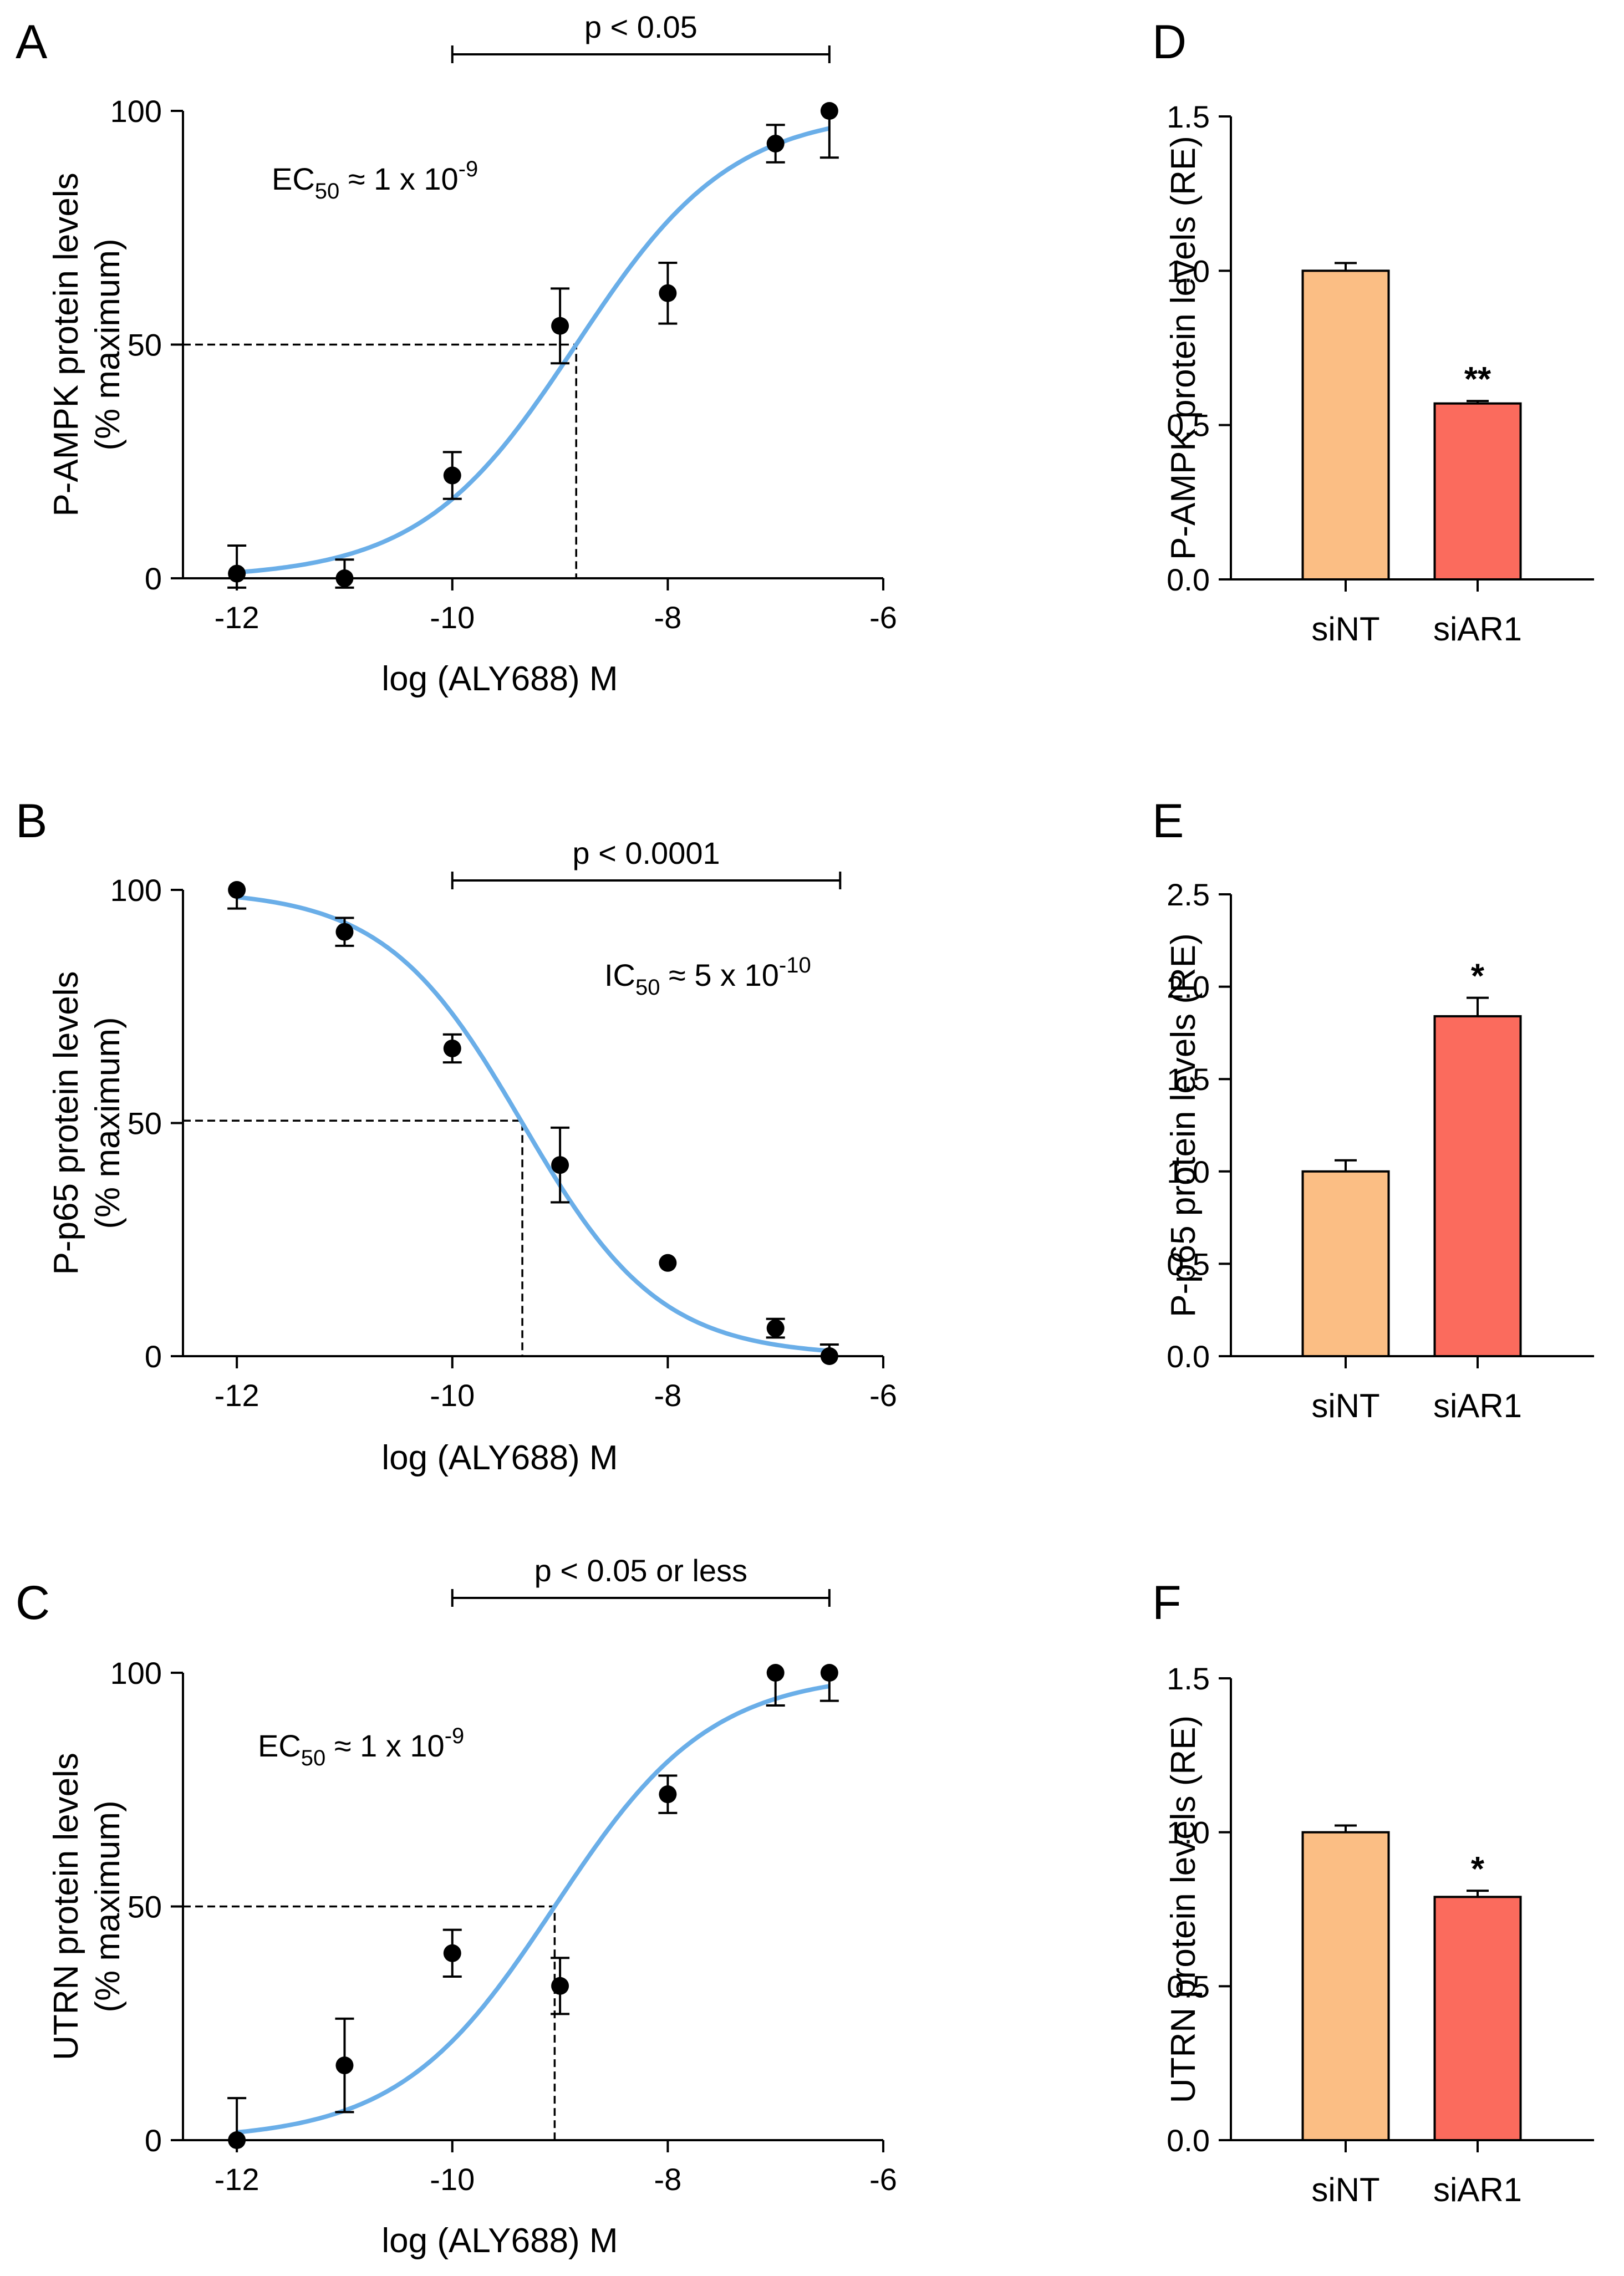 The image size is (1624, 2276). What do you see at coordinates (1184, 1125) in the screenshot?
I see `y-axis-title: P-p65 protein levels (RE)` at bounding box center [1184, 1125].